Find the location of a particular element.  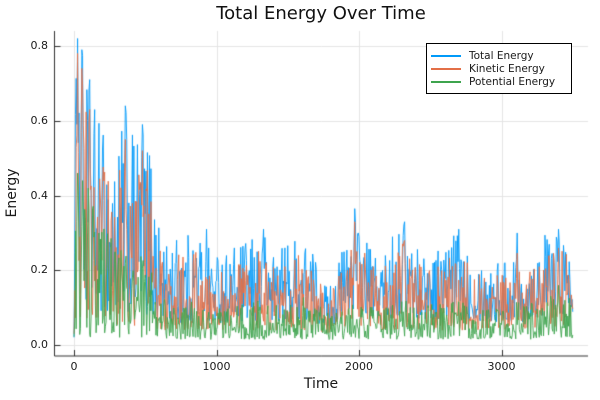

legend-label: Potential Energy is located at coordinates (512, 81).